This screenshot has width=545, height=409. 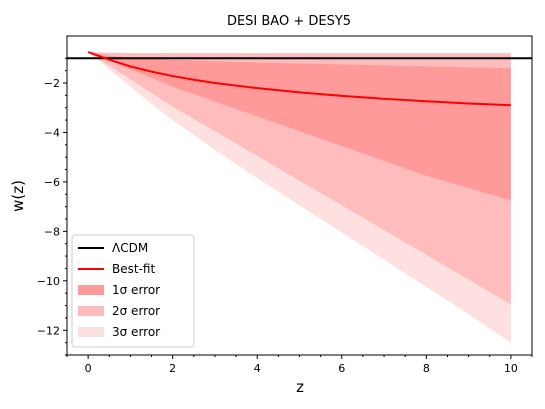 What do you see at coordinates (52, 132) in the screenshot?
I see `y-tick-label: −4` at bounding box center [52, 132].